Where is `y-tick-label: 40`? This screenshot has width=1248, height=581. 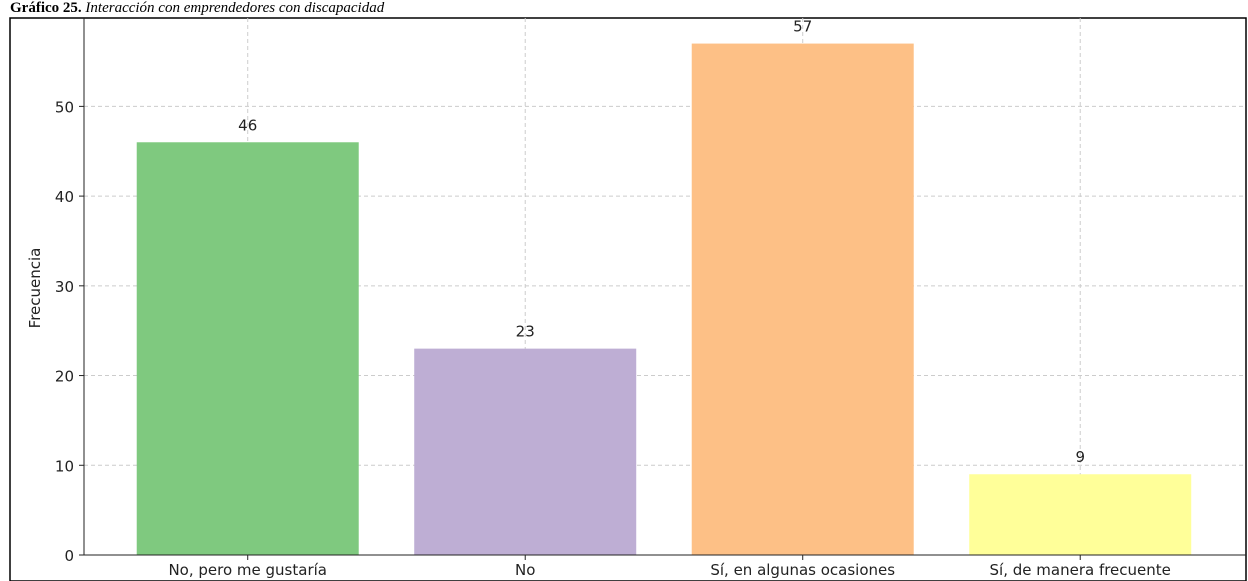 y-tick-label: 40 is located at coordinates (64, 197).